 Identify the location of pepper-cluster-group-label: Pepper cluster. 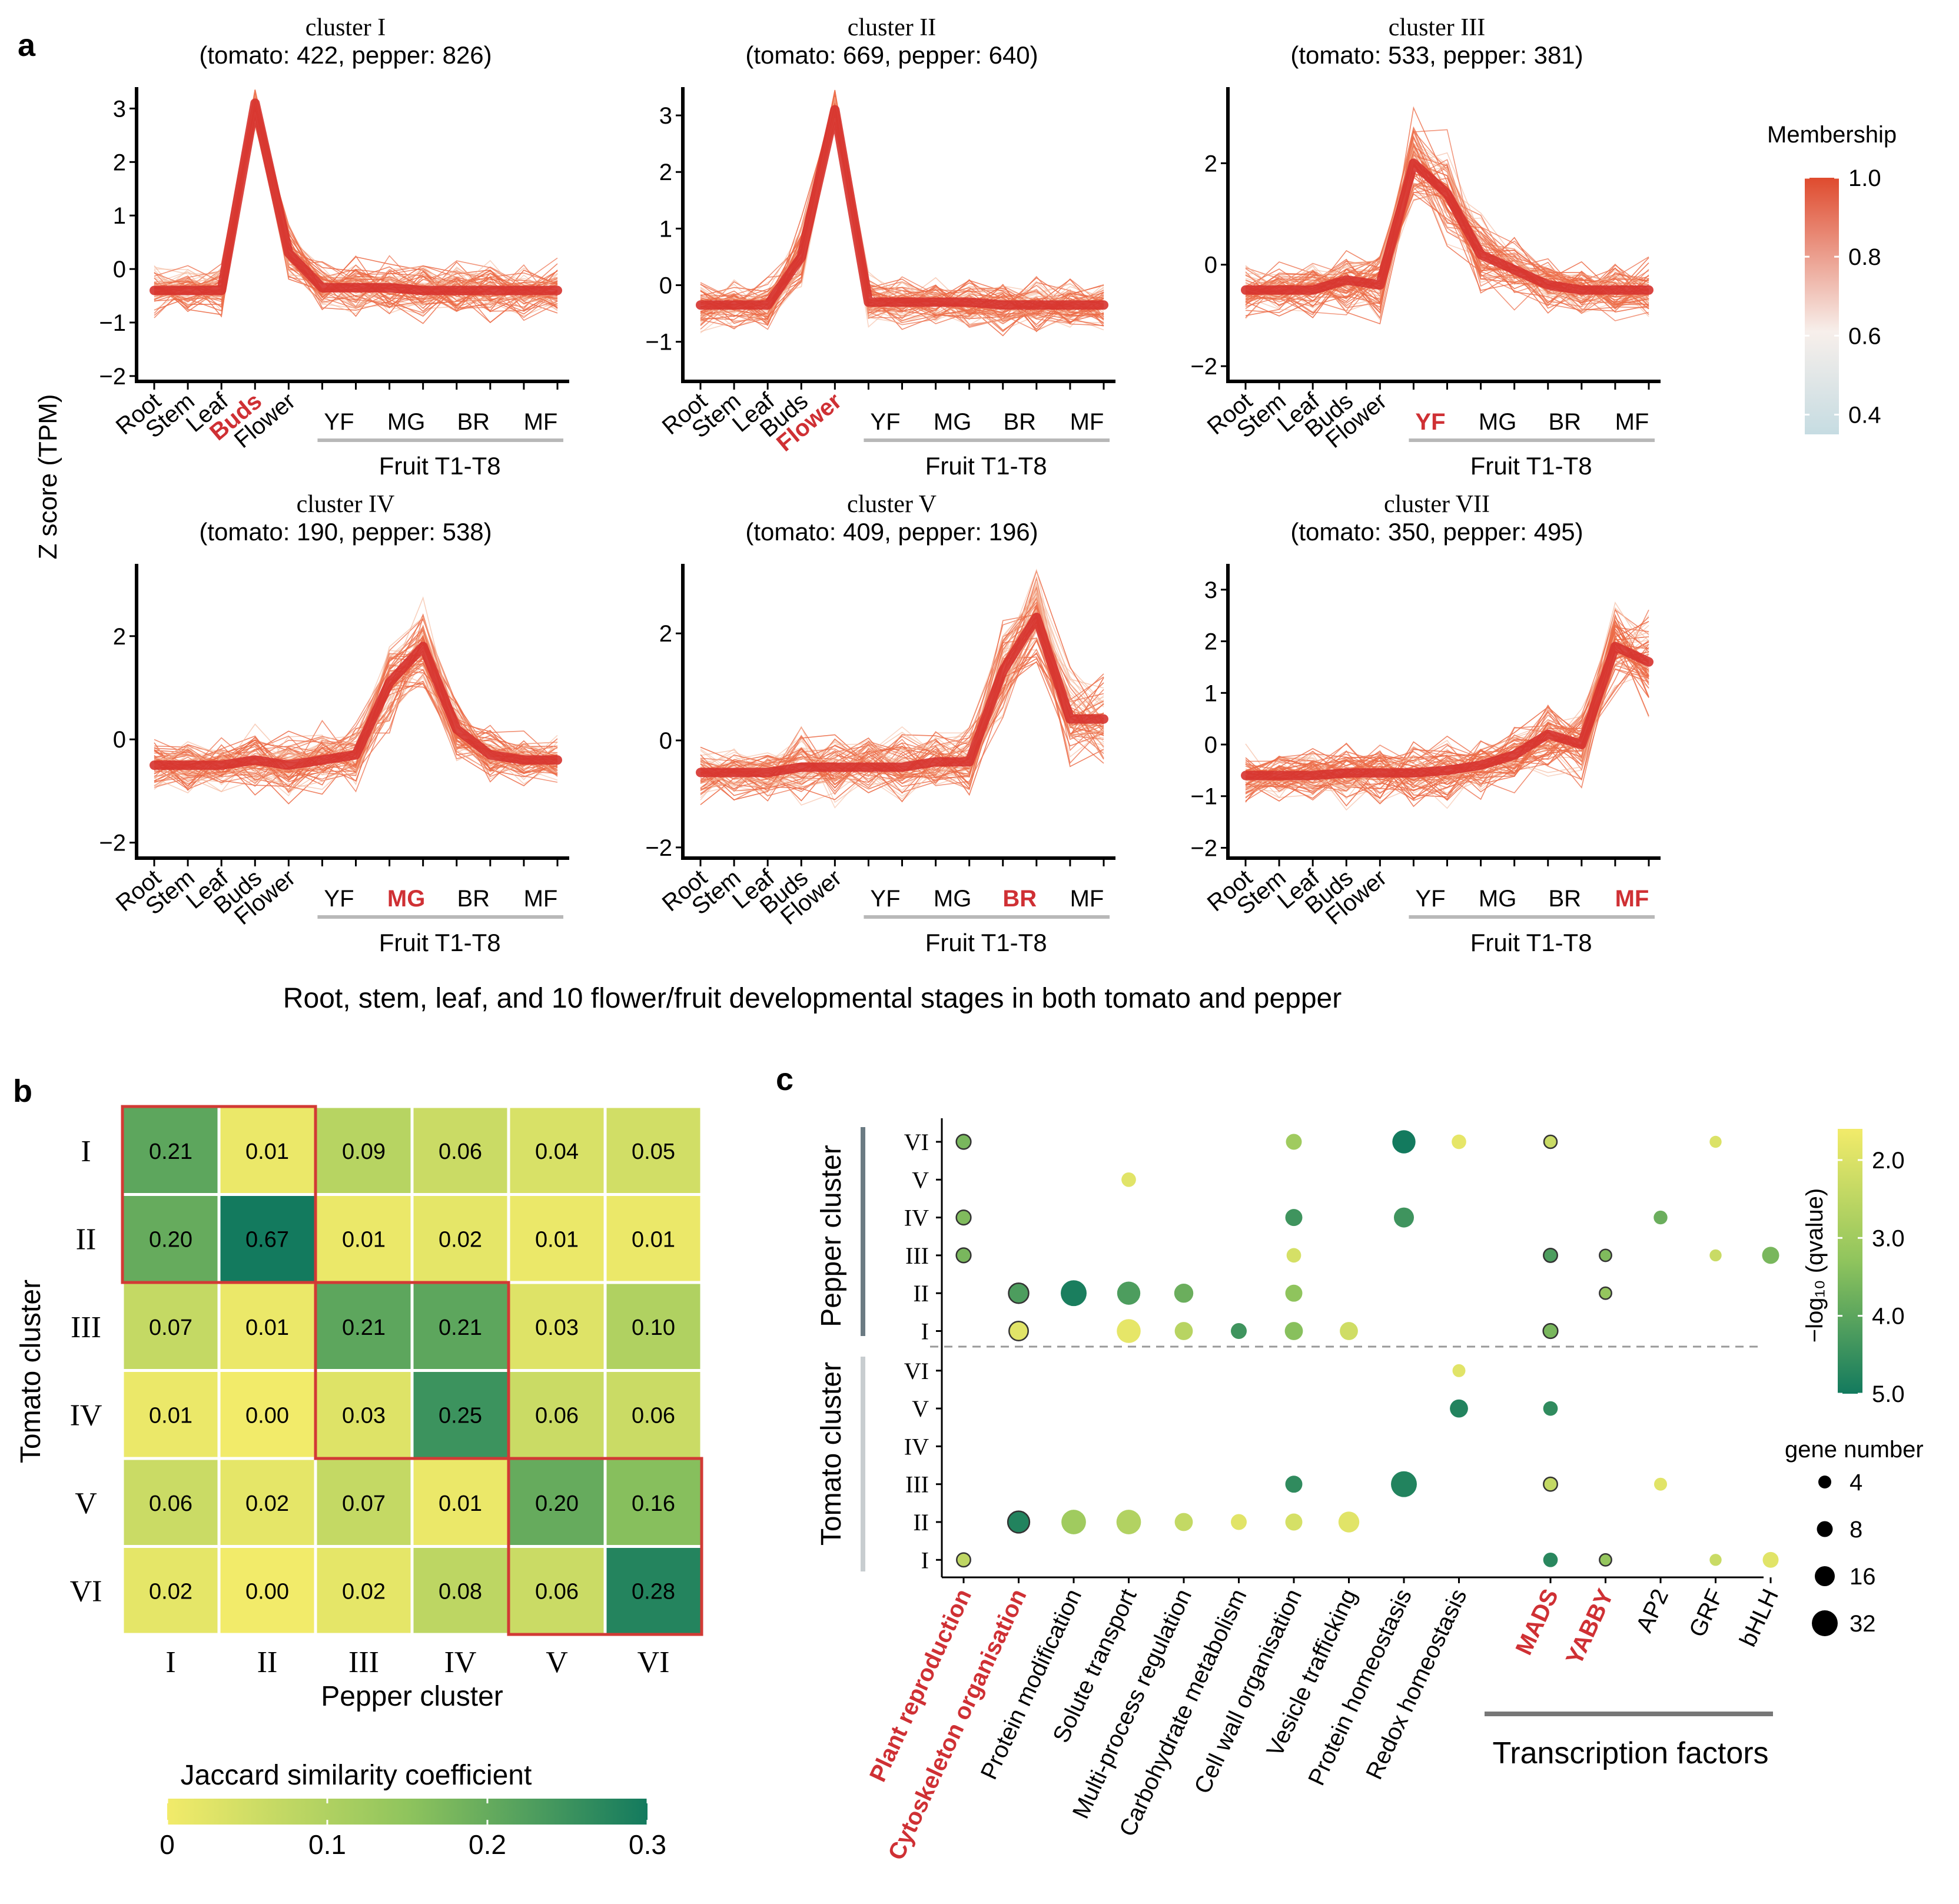
(831, 1236).